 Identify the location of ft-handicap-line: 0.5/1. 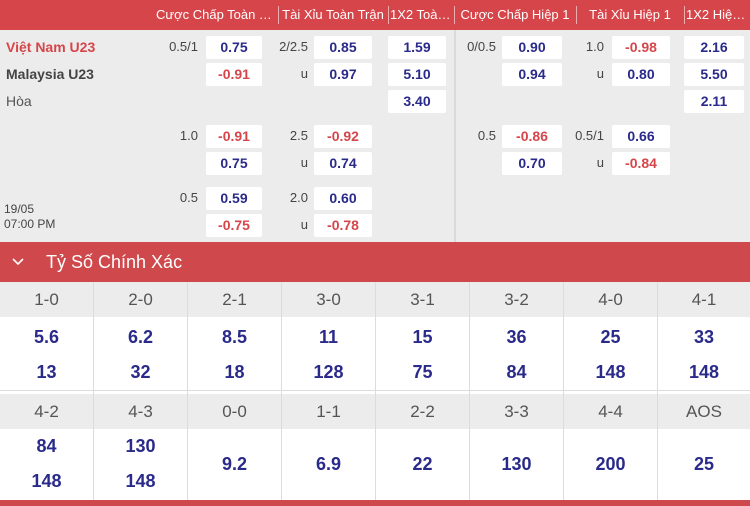
(183, 46).